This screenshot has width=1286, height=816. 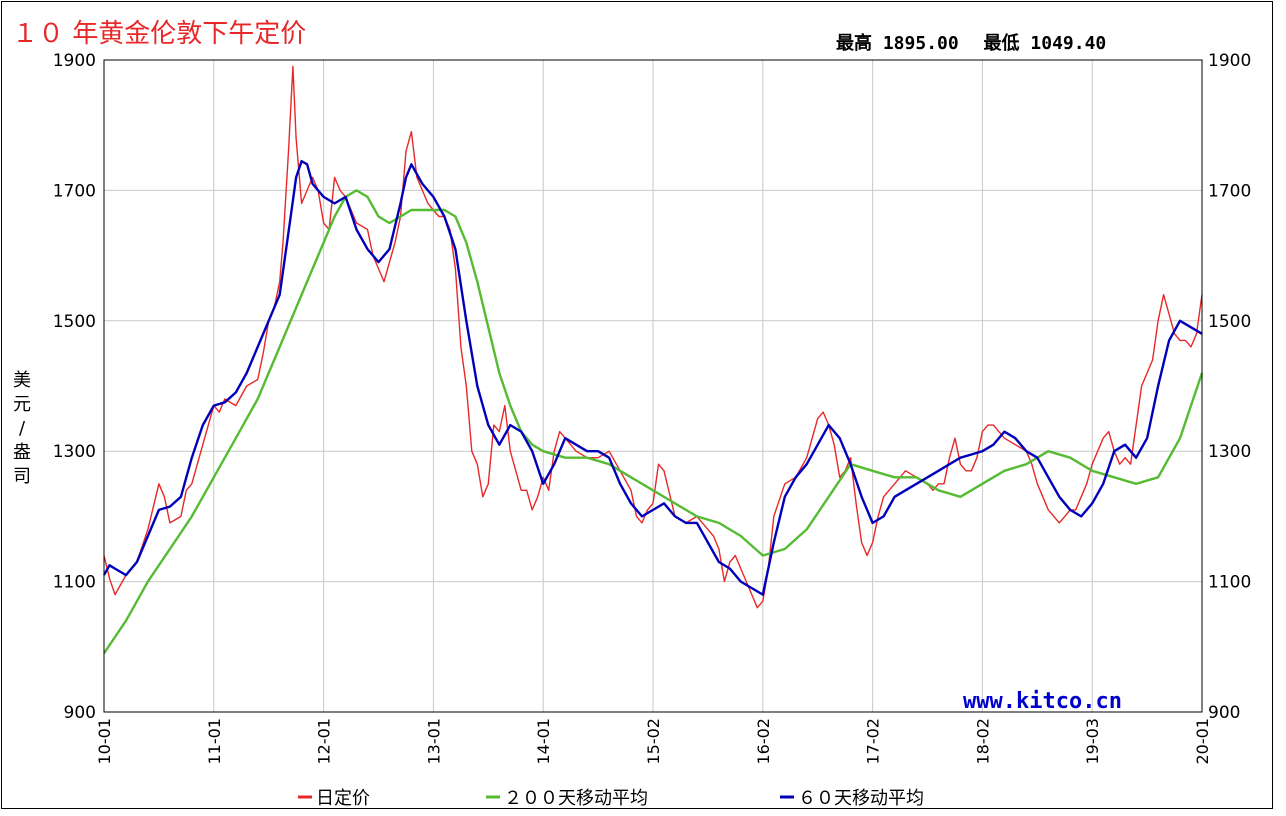 I want to click on x-tick-label: 16-02, so click(x=763, y=741).